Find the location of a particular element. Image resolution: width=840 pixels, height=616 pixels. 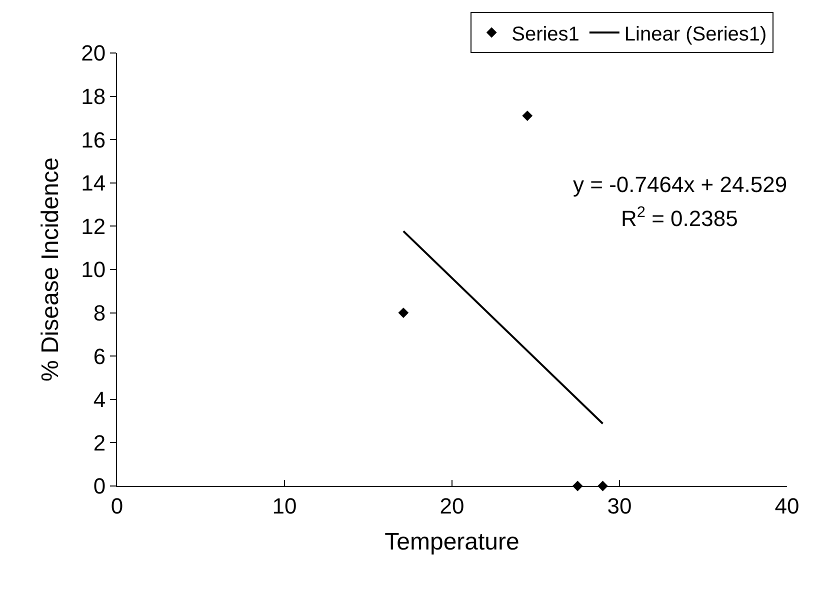

legend-label: Linear (Series1) is located at coordinates (695, 34).